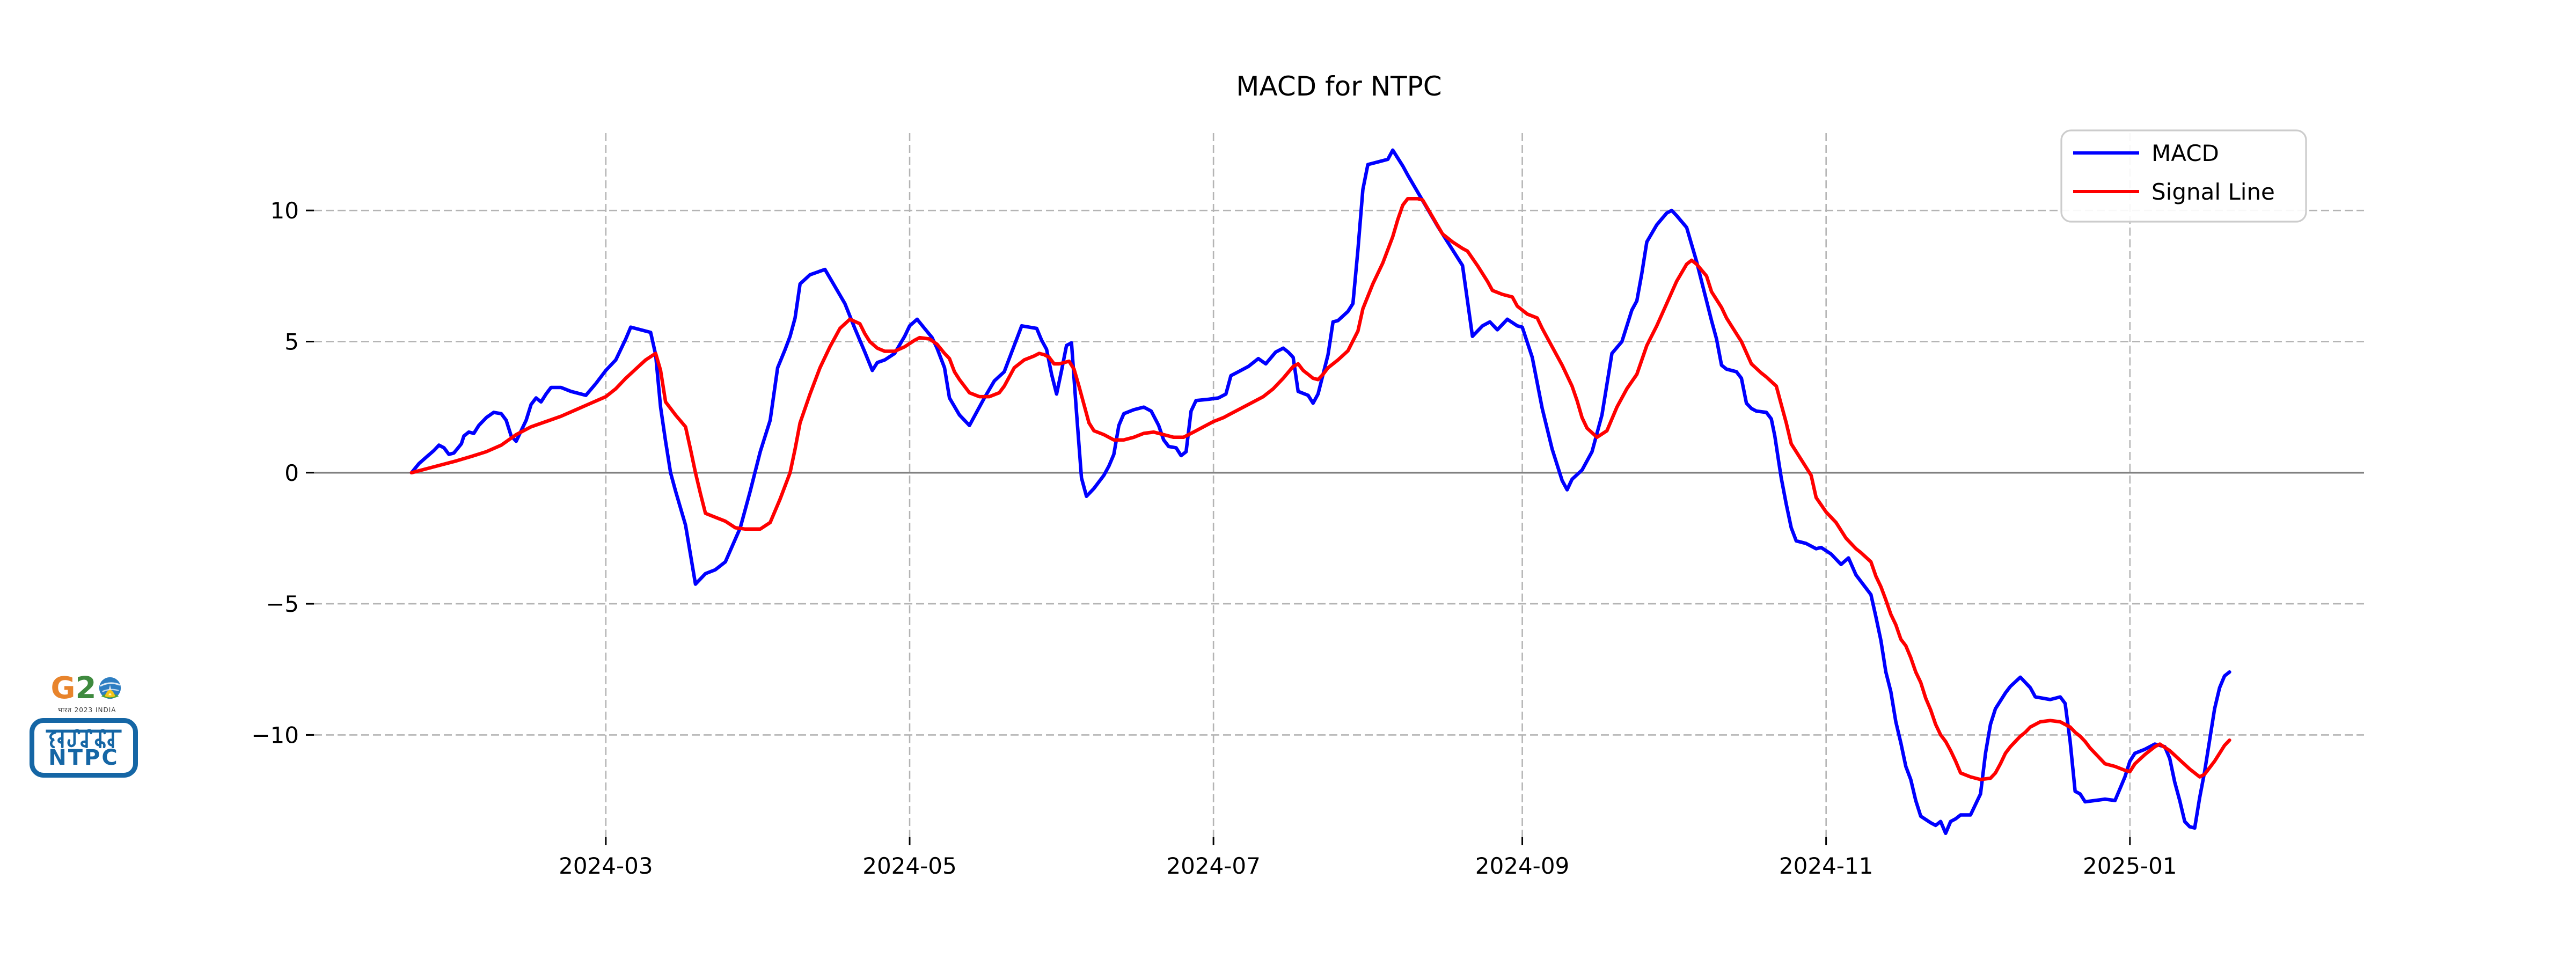 This screenshot has height=966, width=2576. I want to click on chart-title: MACD for NTPC, so click(1338, 86).